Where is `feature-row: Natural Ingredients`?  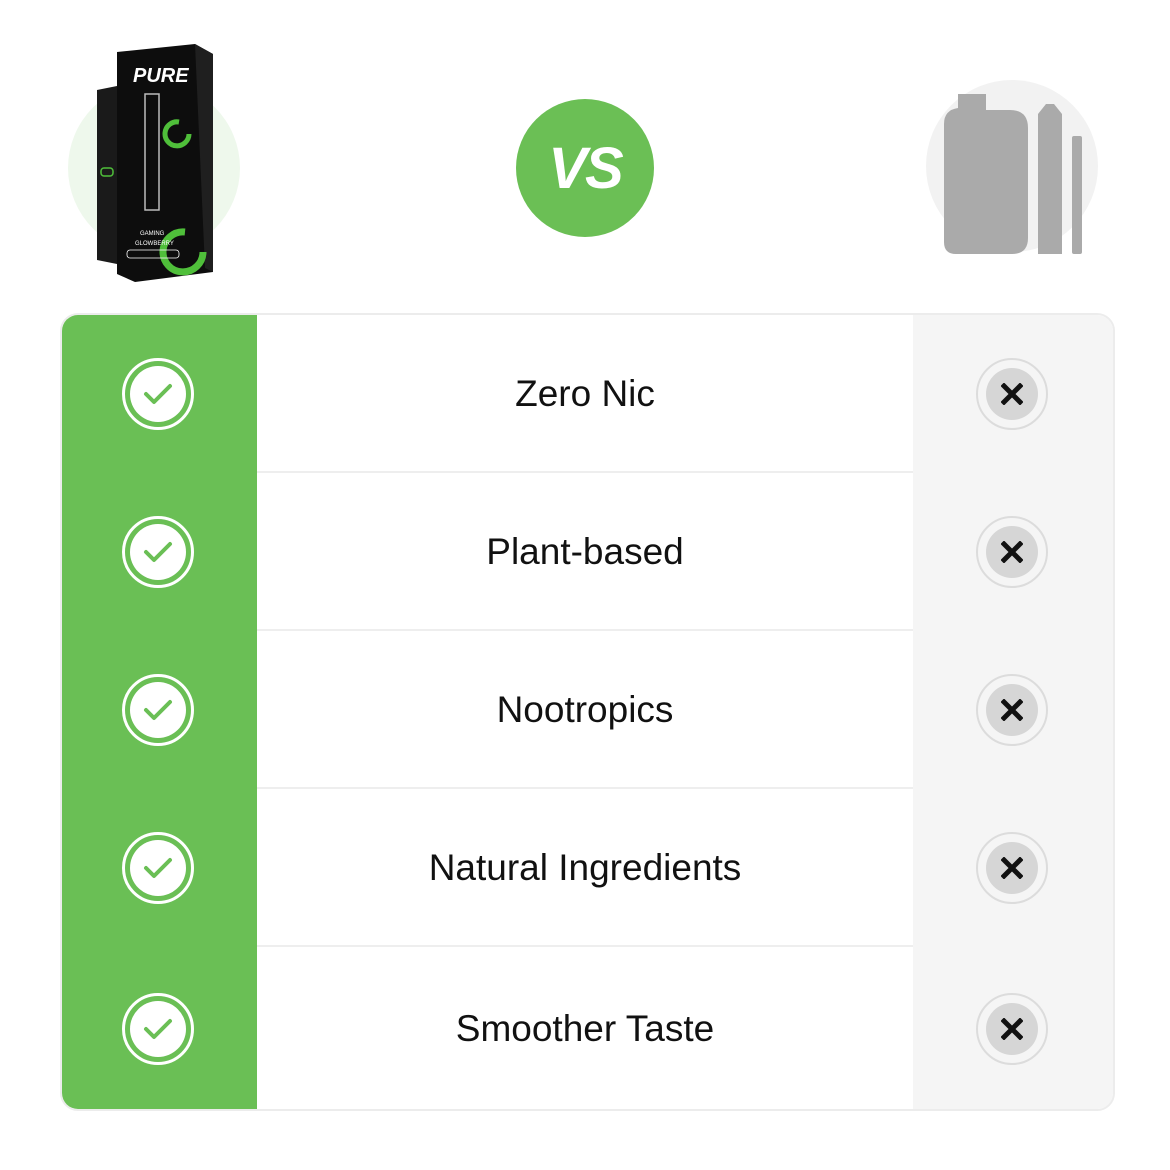 feature-row: Natural Ingredients is located at coordinates (587, 868).